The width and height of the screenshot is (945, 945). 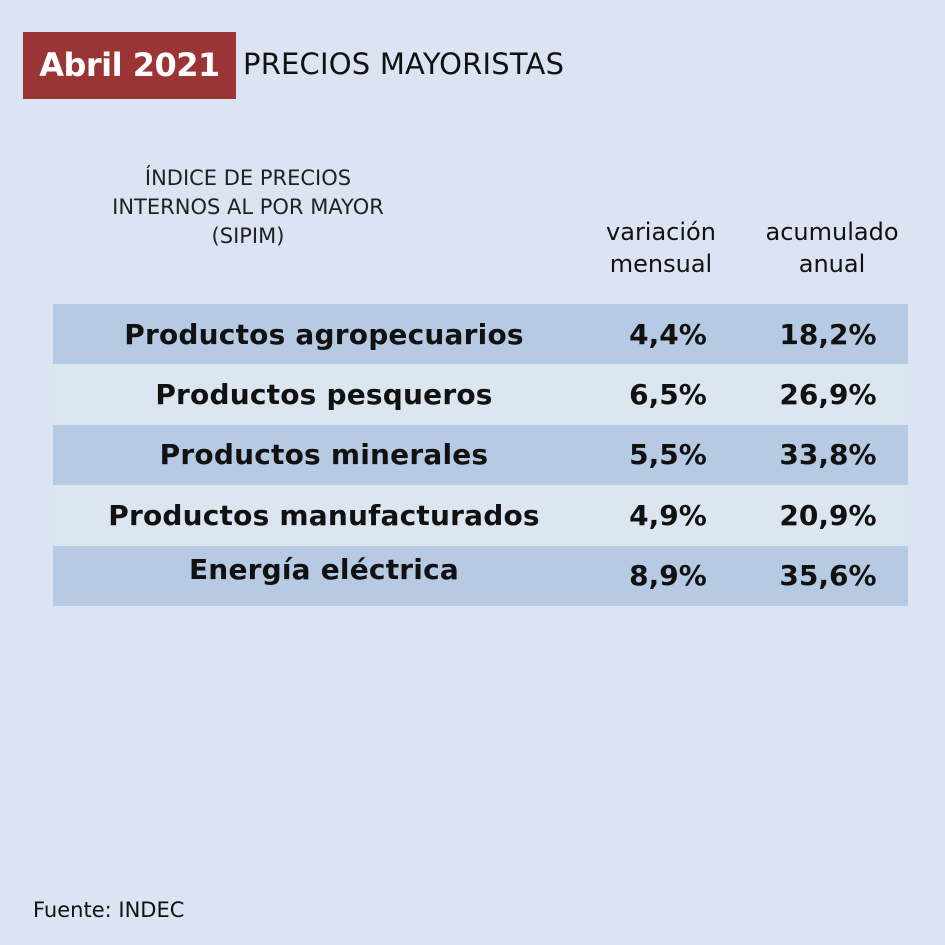 I want to click on row-annual-value: 33,8%, so click(x=828, y=455).